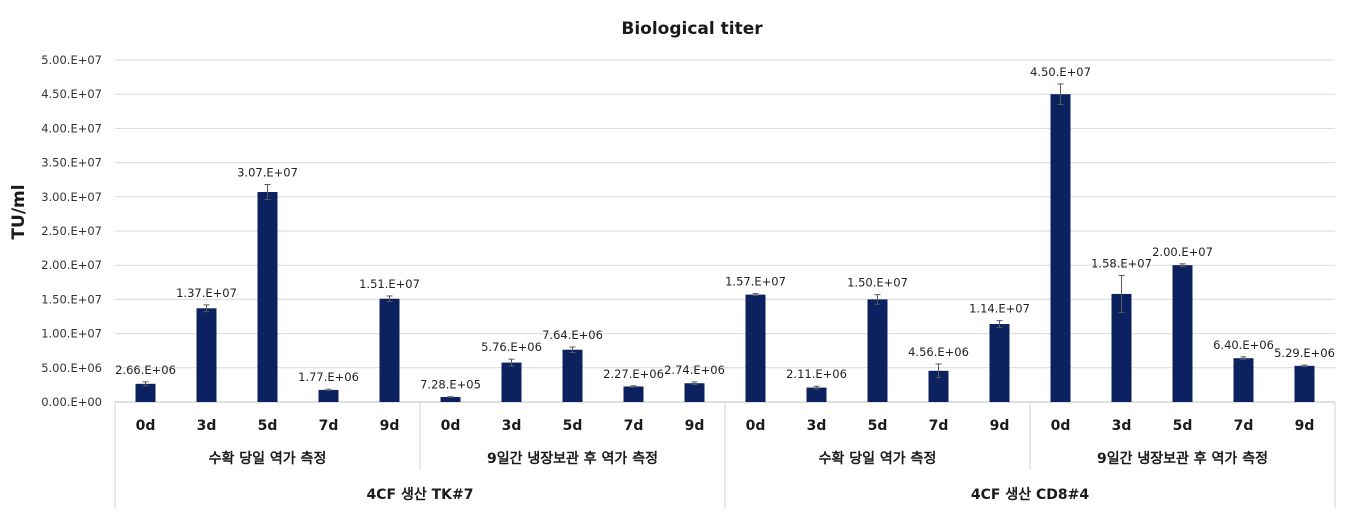  Describe the element at coordinates (1243, 345) in the screenshot. I see `data-label: 6.40.E+06` at that location.